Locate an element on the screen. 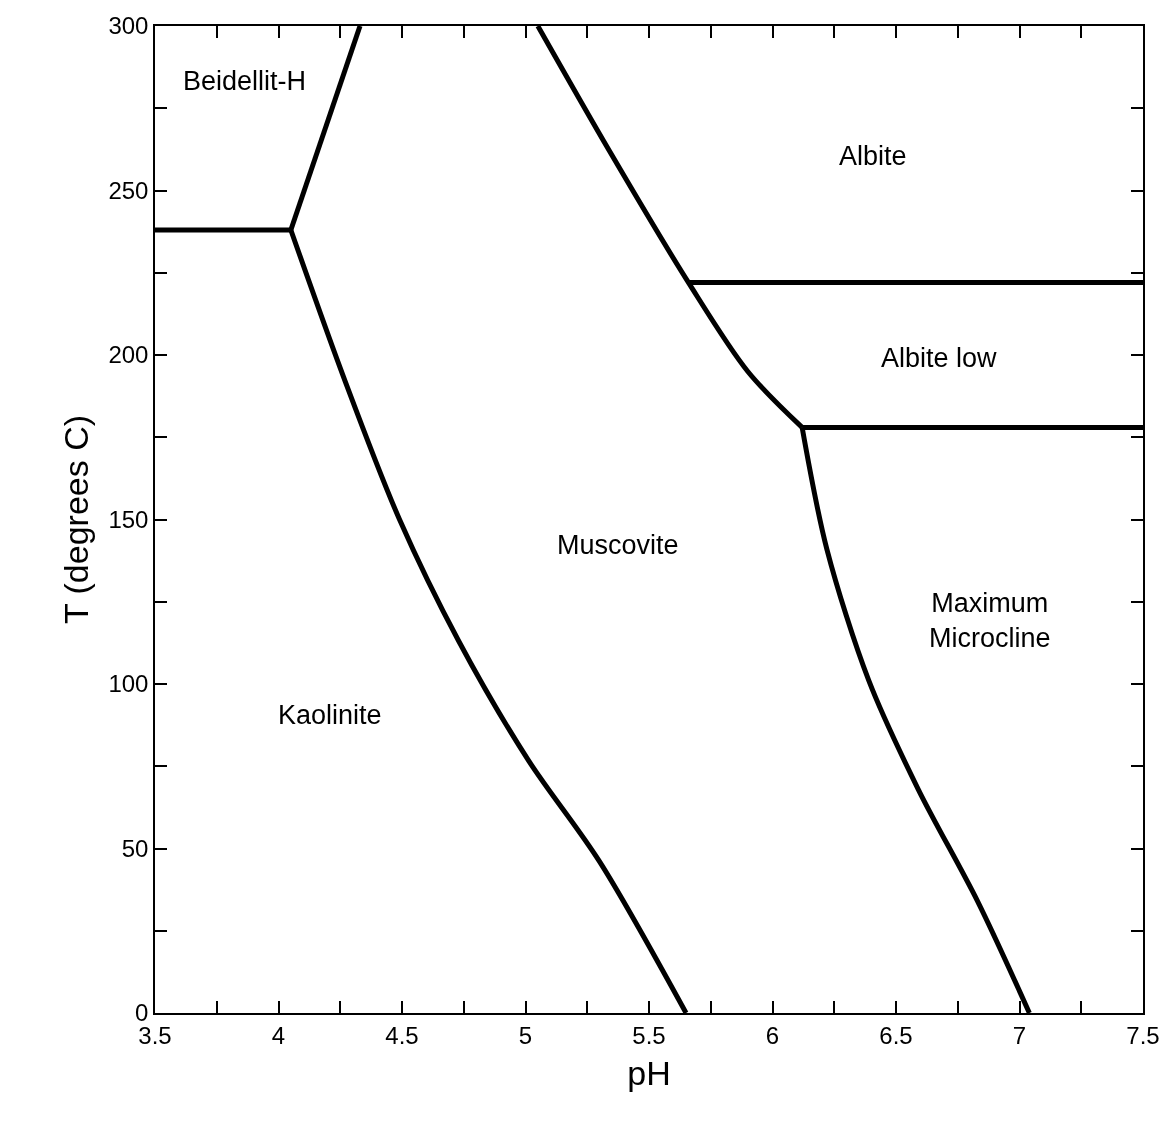 The height and width of the screenshot is (1122, 1172). annotation: Muscovite is located at coordinates (618, 545).